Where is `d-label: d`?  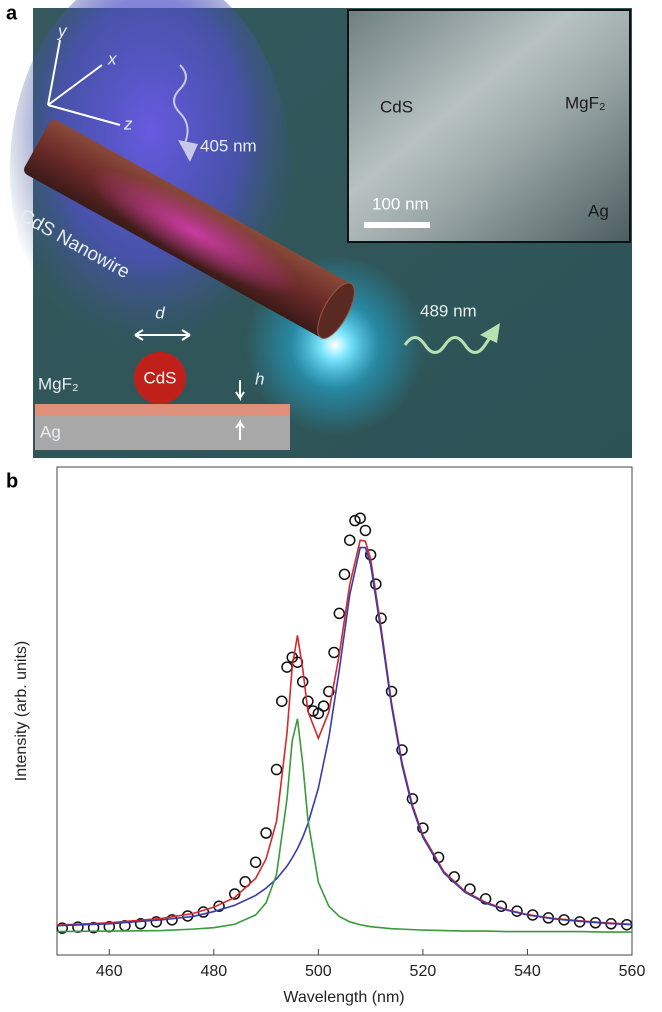
d-label: d is located at coordinates (160, 312).